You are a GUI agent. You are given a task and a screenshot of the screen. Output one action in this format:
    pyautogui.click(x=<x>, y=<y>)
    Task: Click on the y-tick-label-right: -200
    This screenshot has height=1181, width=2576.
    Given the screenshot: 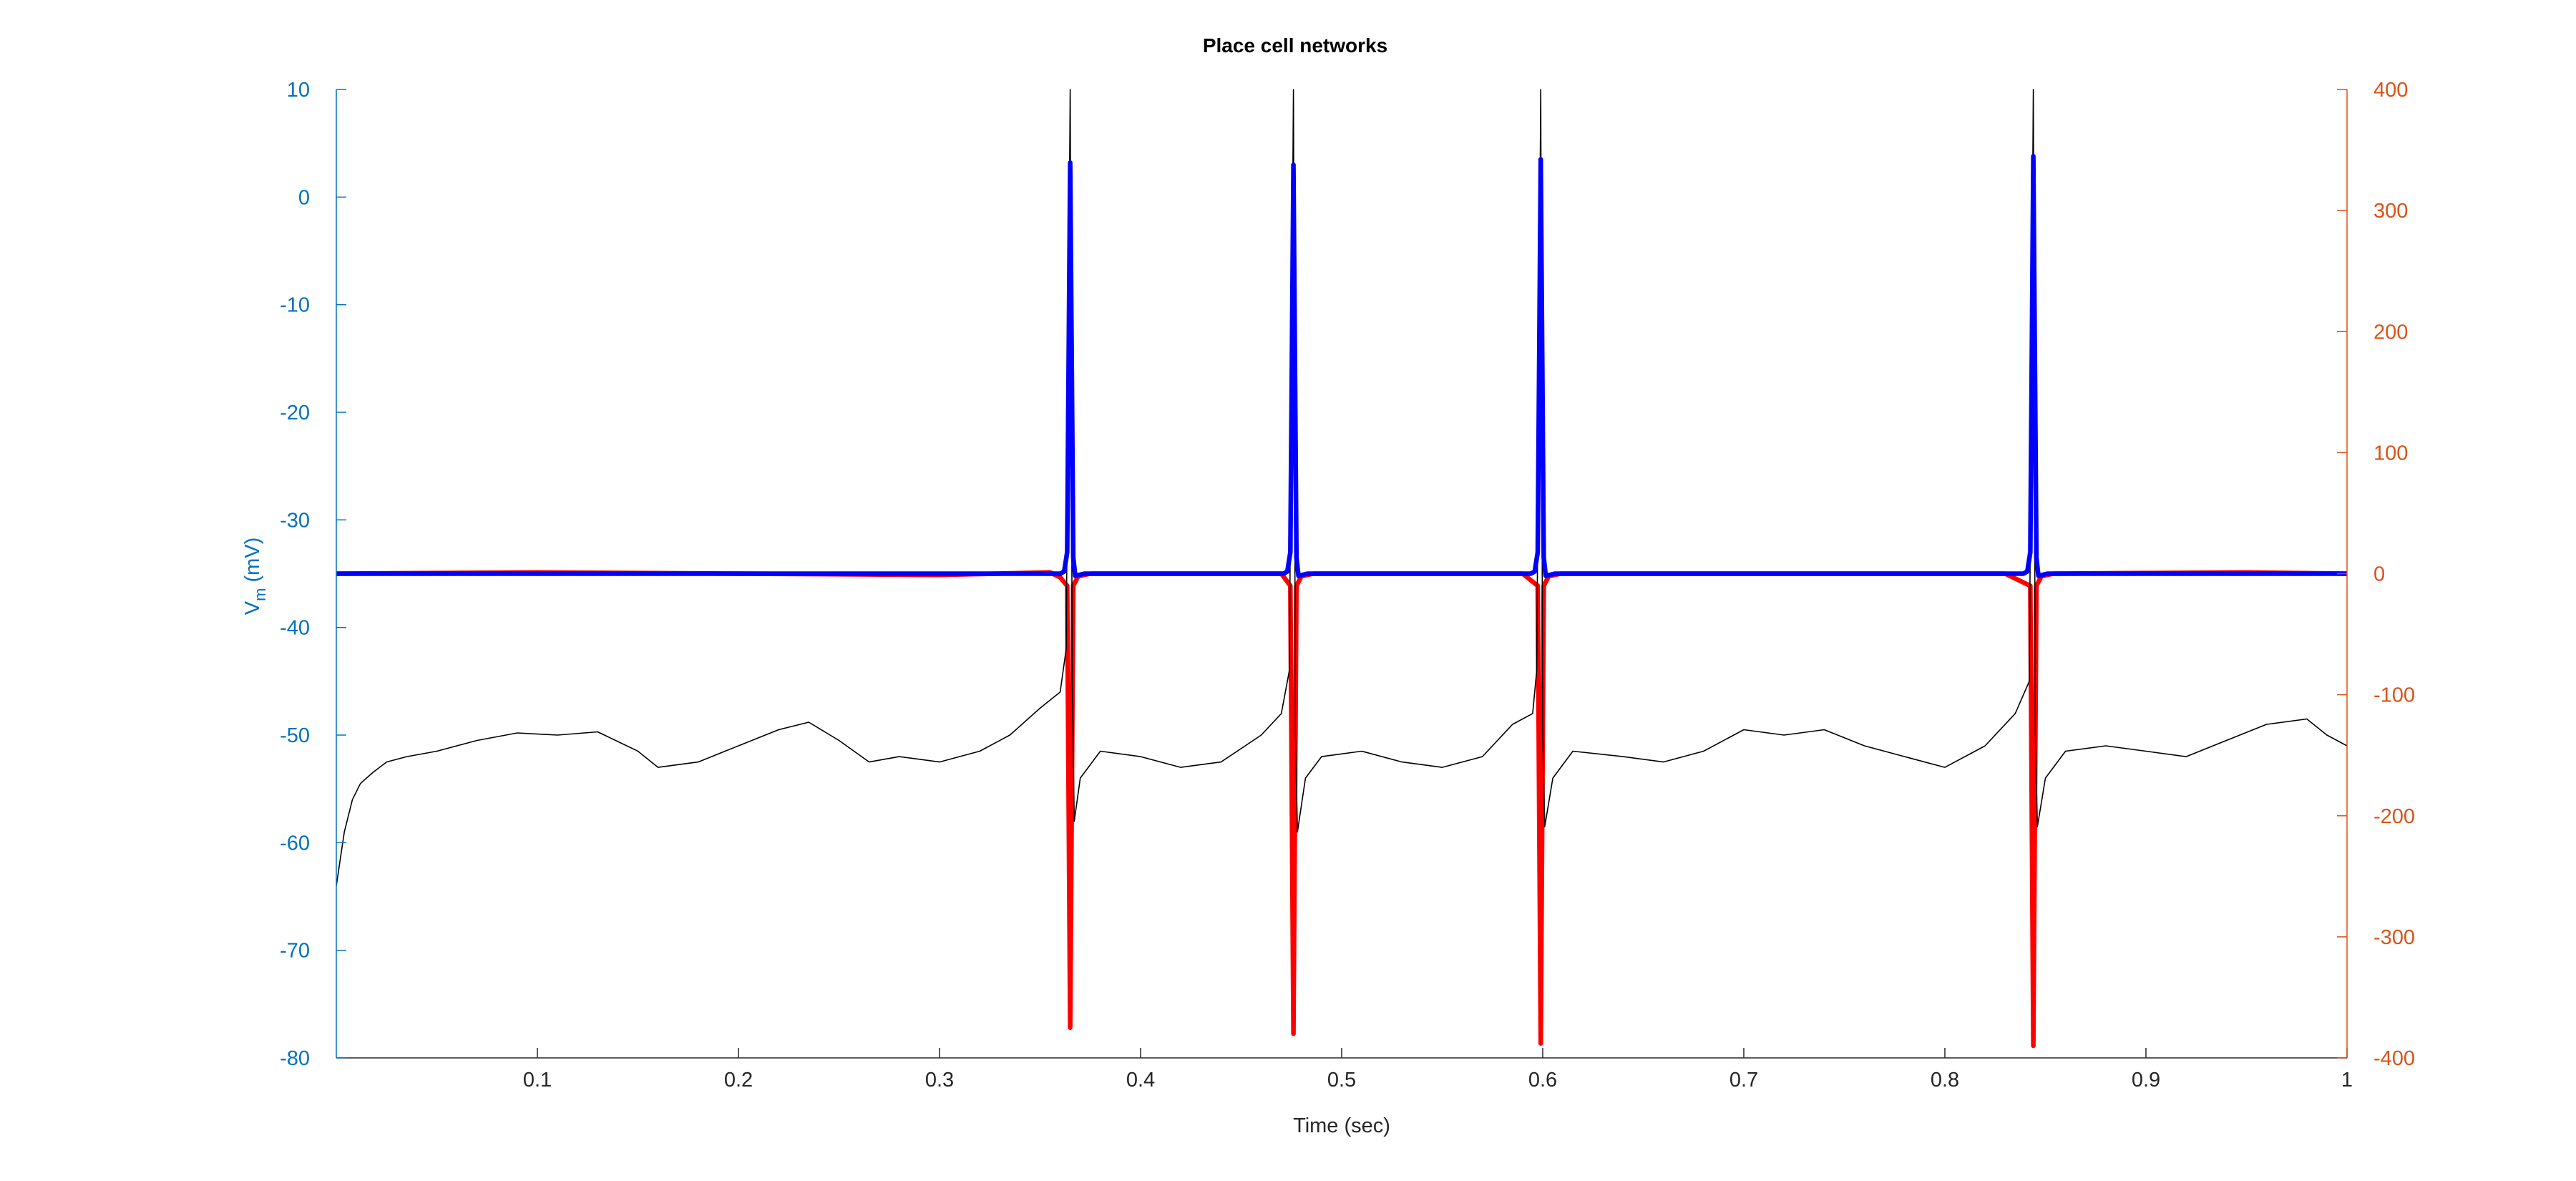 What is the action you would take?
    pyautogui.click(x=2394, y=816)
    